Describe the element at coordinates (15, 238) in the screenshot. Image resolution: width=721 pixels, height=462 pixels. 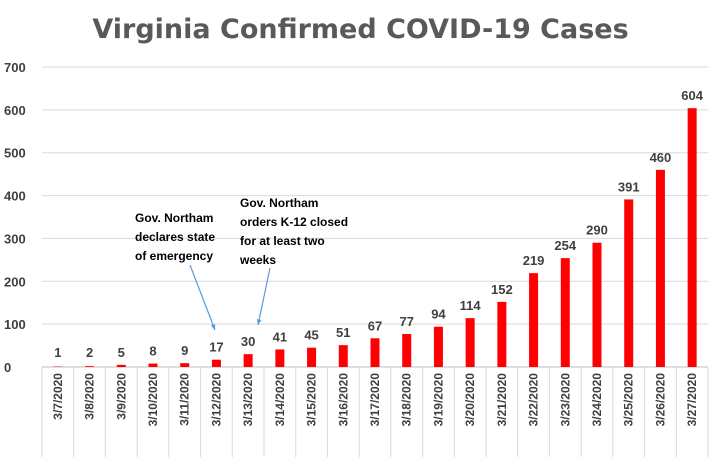
I see `y-tick-label: 300` at that location.